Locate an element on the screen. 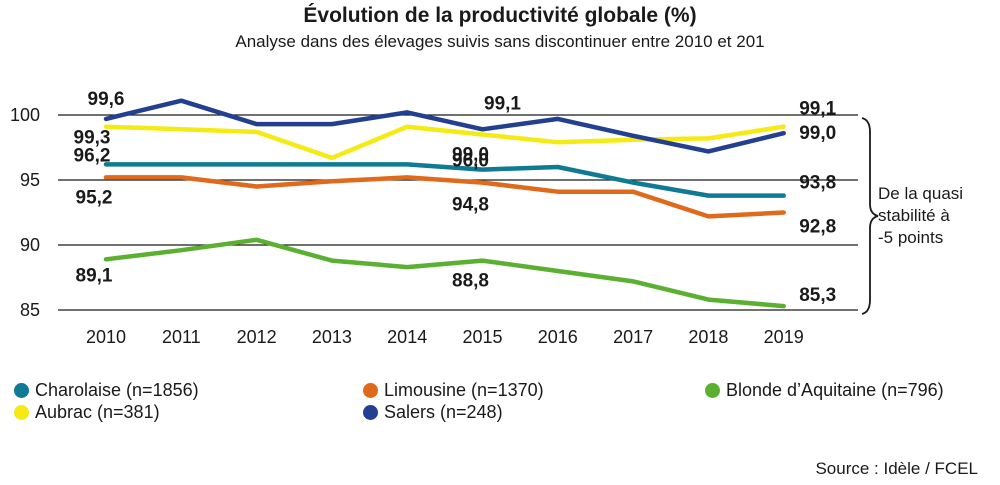 Image resolution: width=1000 pixels, height=485 pixels. legend-label: Salers (n=248) is located at coordinates (443, 412).